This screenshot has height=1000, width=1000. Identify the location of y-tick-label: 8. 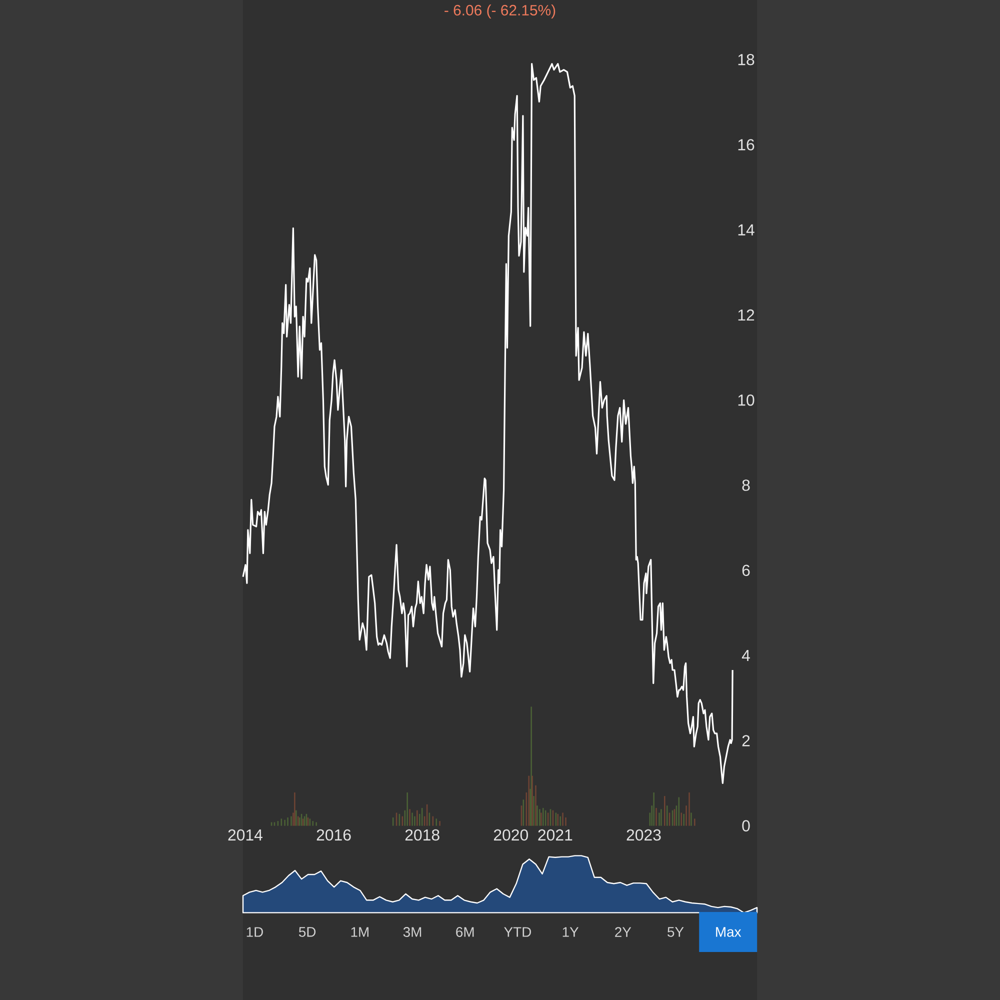
(746, 485).